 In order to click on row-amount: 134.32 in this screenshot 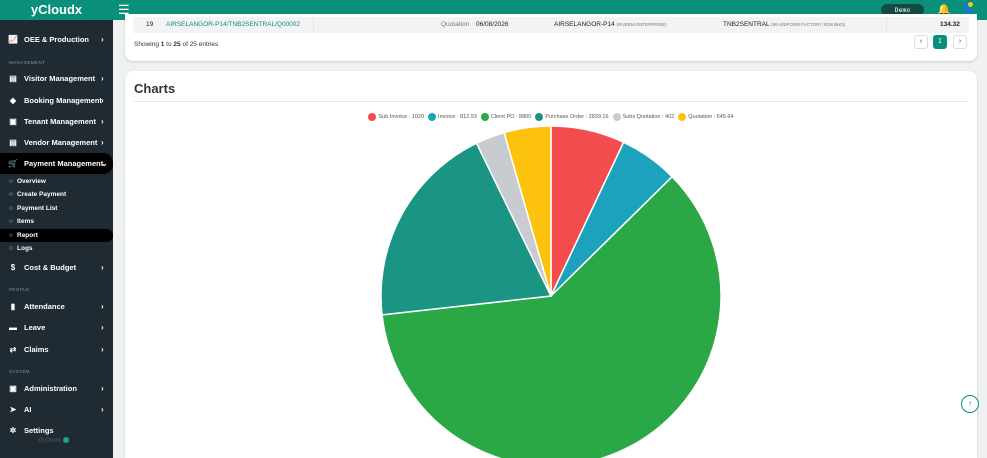, I will do `click(950, 24)`.